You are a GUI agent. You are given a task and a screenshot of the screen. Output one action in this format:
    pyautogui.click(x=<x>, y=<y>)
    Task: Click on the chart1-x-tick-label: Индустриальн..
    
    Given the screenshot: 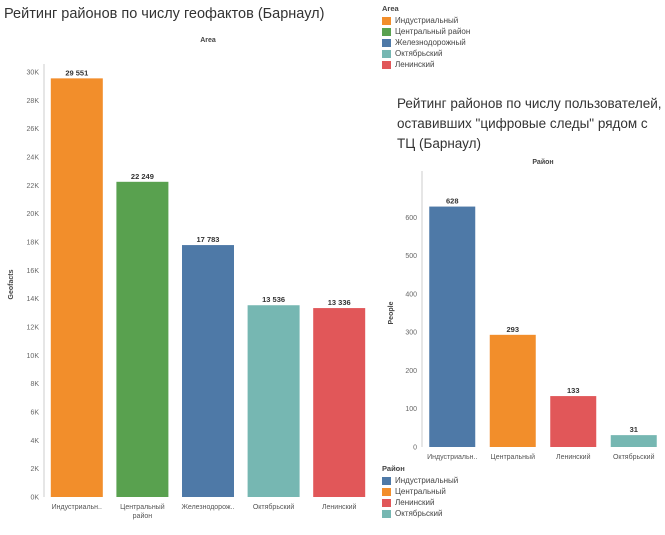 What is the action you would take?
    pyautogui.click(x=77, y=507)
    